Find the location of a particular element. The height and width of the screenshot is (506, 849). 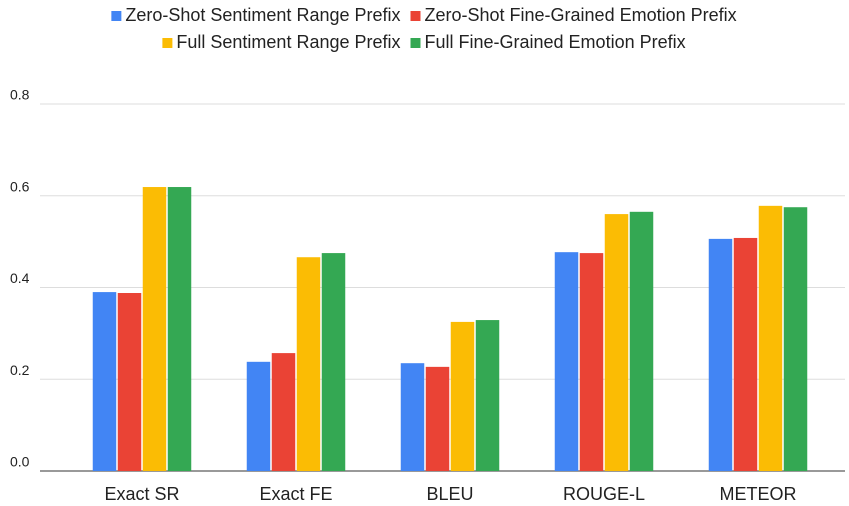

legend-item: Full Sentiment Range Prefix is located at coordinates (281, 42).